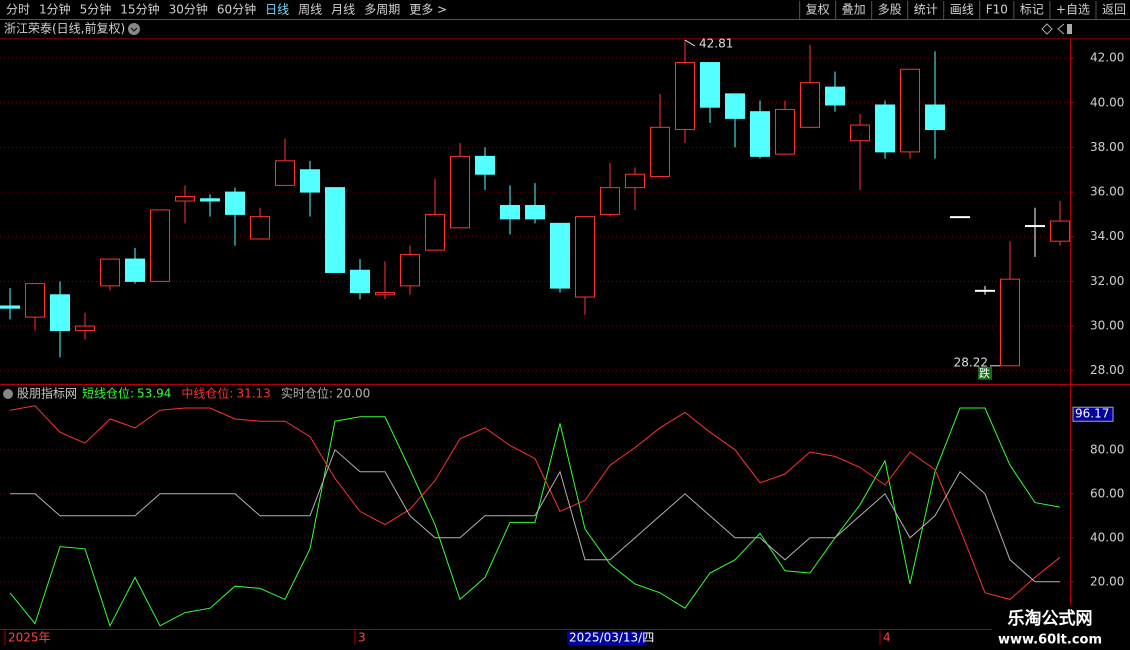 The height and width of the screenshot is (650, 1130). I want to click on toolbar-tab: 5分钟, so click(96, 9).